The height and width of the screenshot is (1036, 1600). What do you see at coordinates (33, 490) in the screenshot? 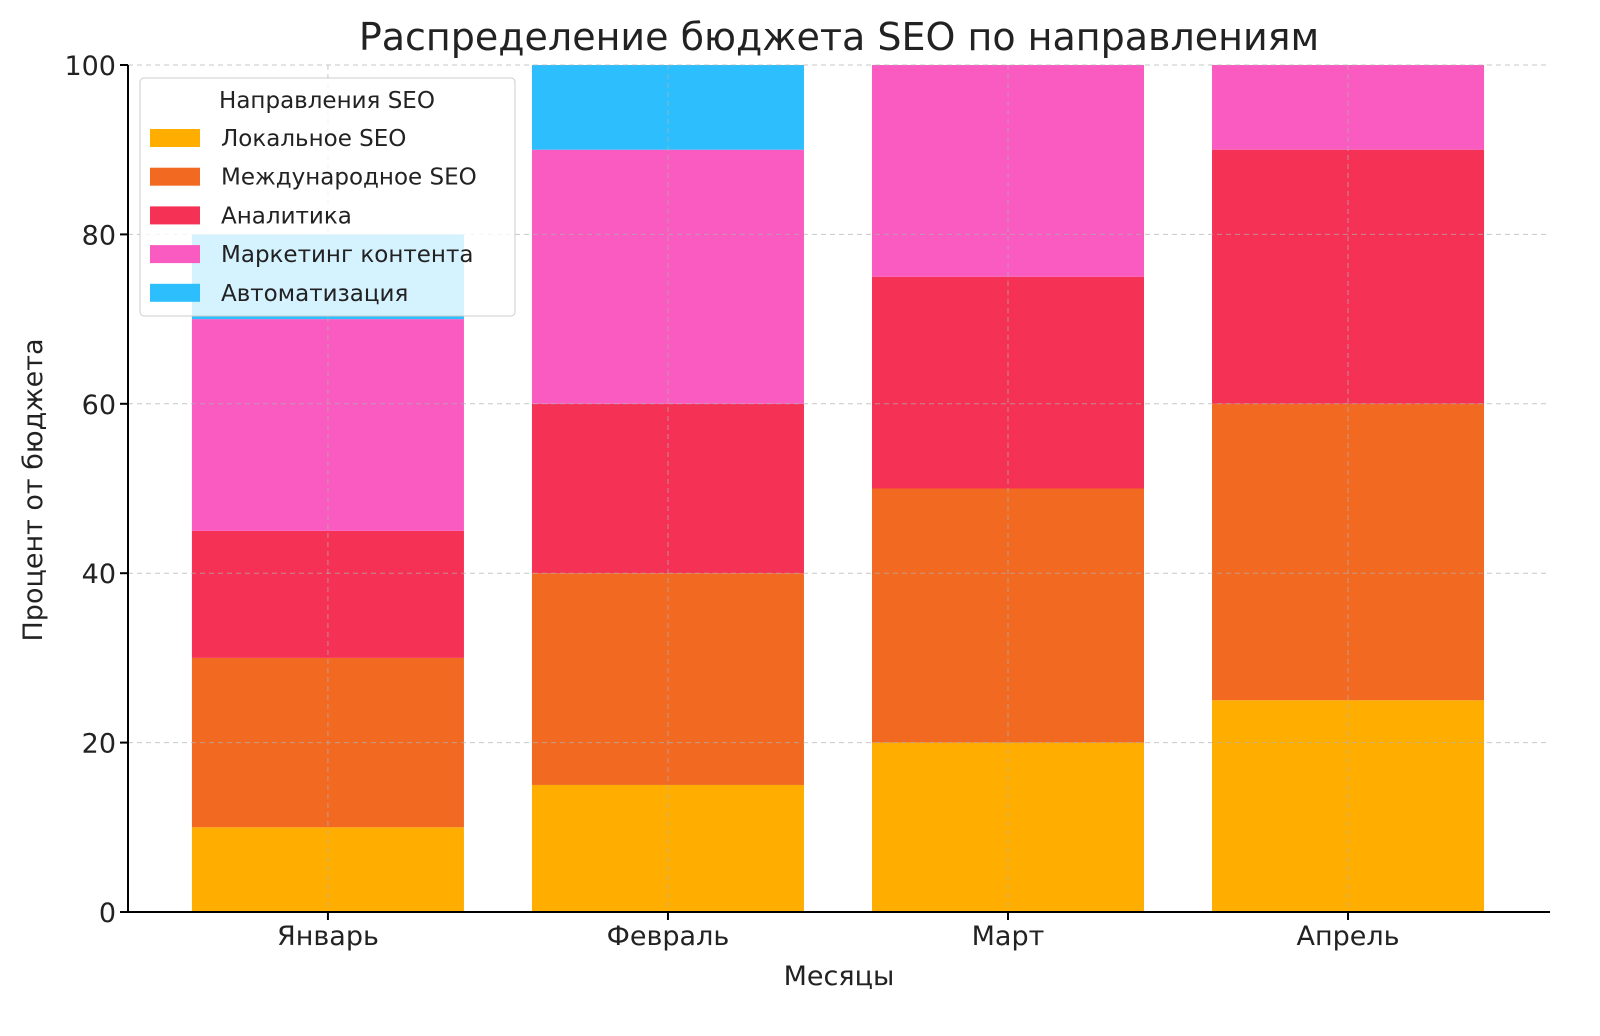
I see `y-axis-label: Процент от бюджета` at bounding box center [33, 490].